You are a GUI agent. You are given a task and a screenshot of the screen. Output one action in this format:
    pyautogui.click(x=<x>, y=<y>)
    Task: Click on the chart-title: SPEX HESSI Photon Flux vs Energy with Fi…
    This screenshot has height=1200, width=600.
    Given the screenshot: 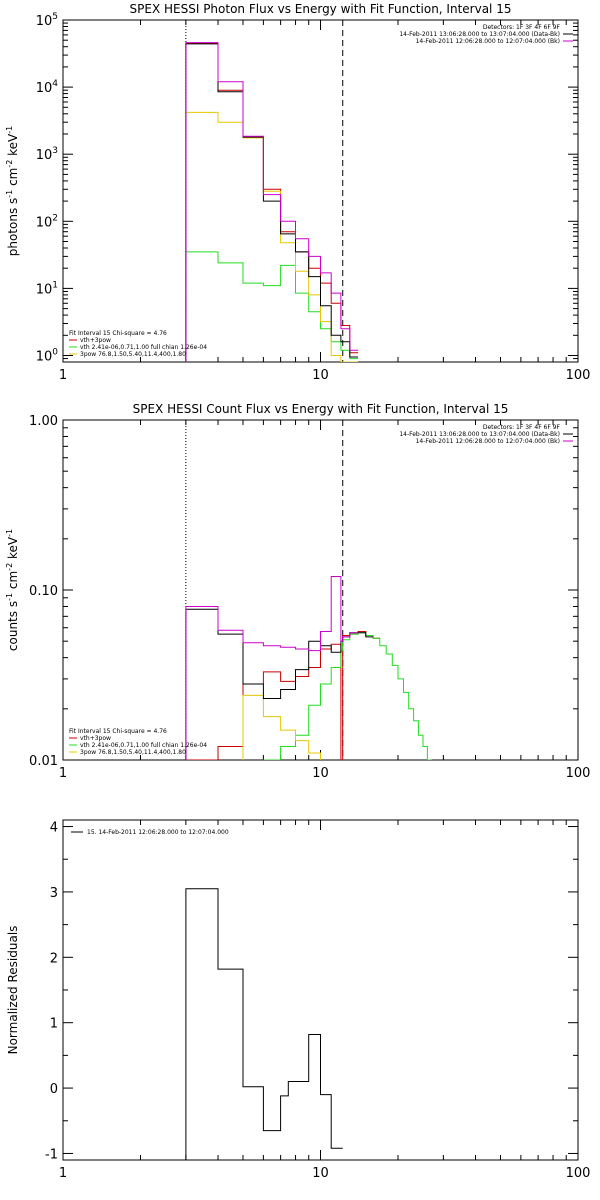 What is the action you would take?
    pyautogui.click(x=321, y=9)
    